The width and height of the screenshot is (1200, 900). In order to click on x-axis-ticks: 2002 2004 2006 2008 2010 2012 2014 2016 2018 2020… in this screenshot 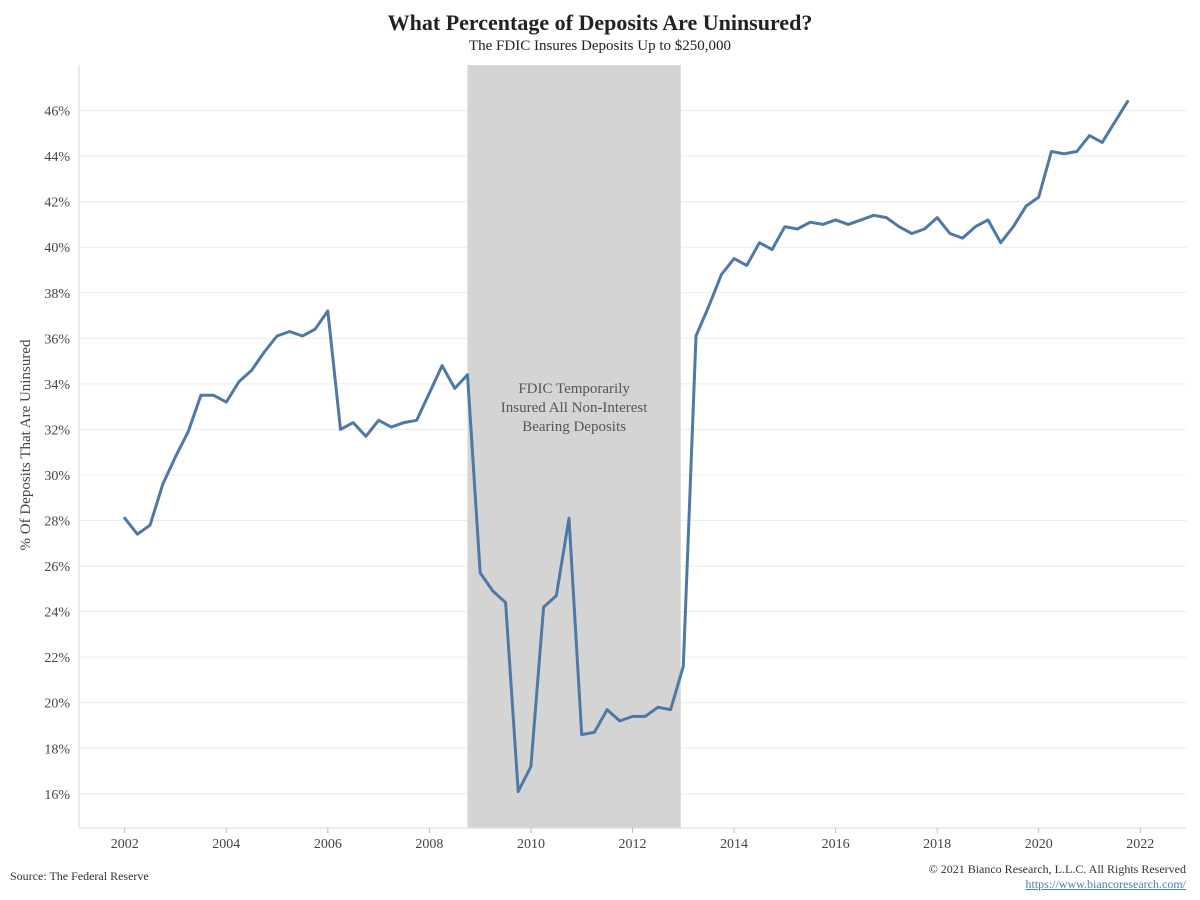, I will do `click(632, 840)`.